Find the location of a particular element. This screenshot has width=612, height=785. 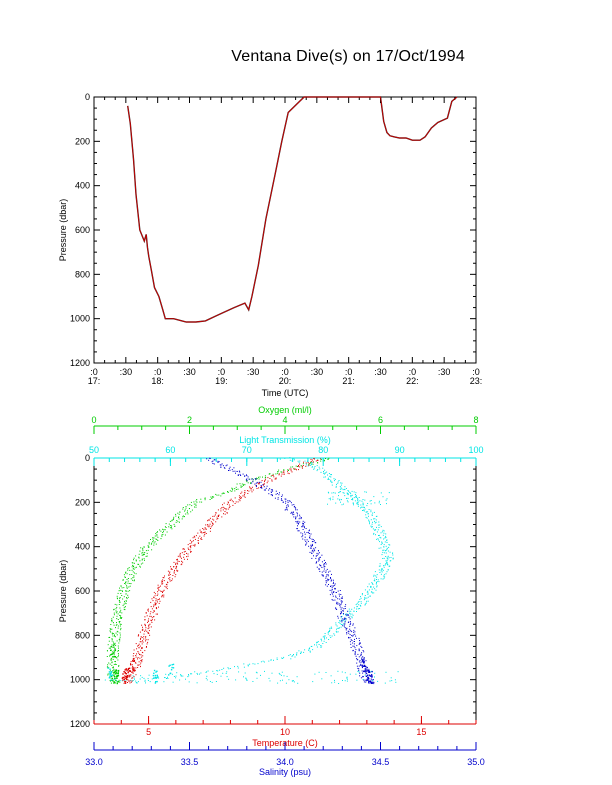

x-tick-label: 22: is located at coordinates (412, 381).